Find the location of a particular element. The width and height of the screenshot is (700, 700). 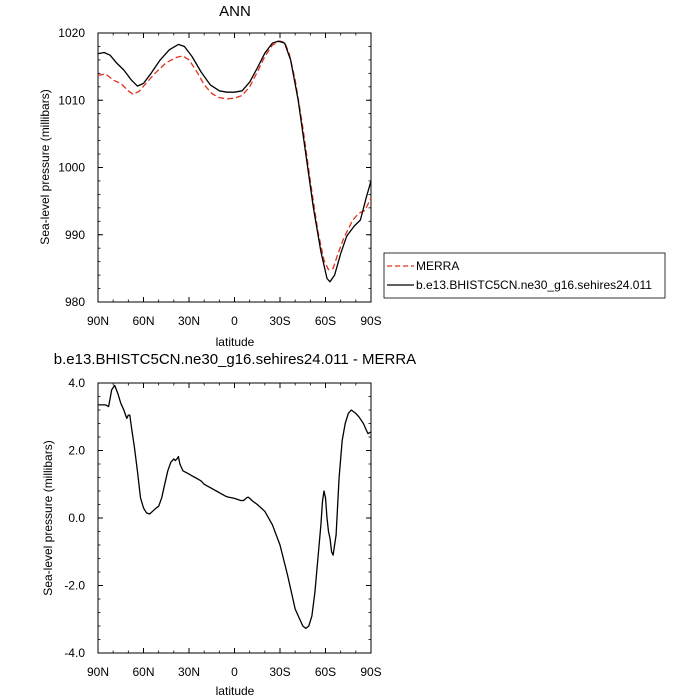

bottom-y-axis-label: Sea-level pressure (millibars) is located at coordinates (48, 517).